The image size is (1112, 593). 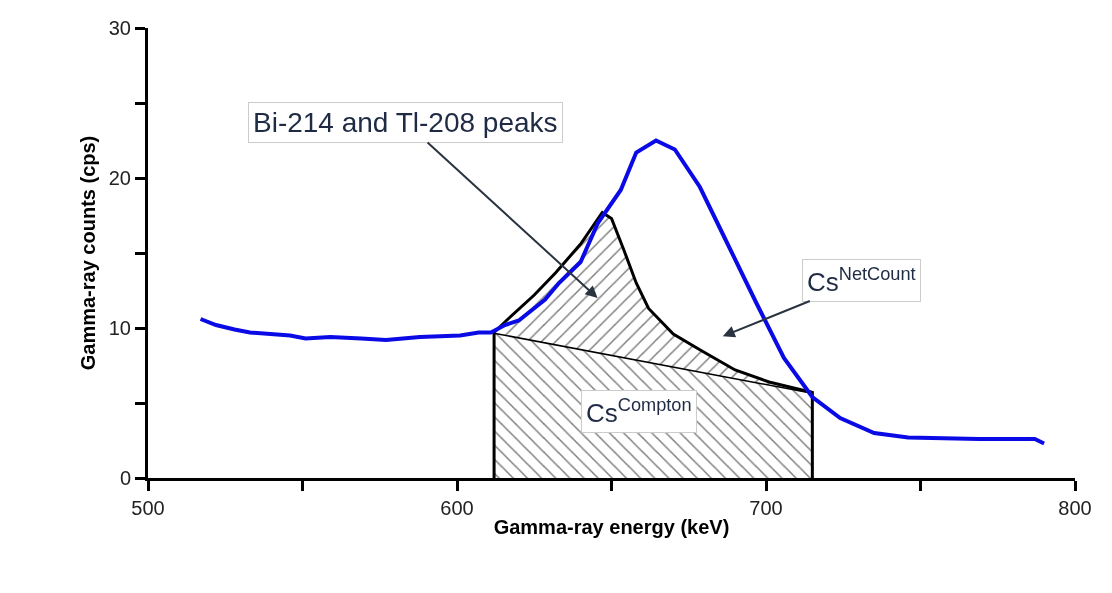 What do you see at coordinates (639, 411) in the screenshot?
I see `annotation: Cs$^{Compton}$` at bounding box center [639, 411].